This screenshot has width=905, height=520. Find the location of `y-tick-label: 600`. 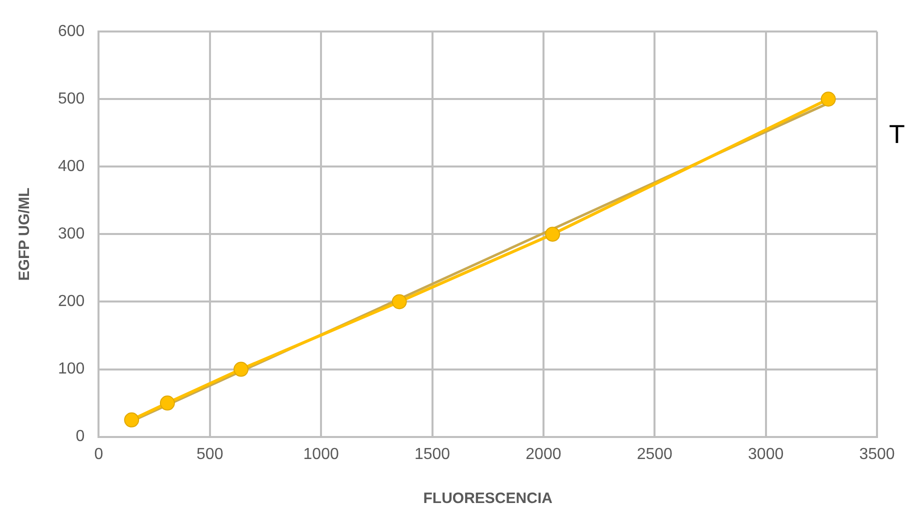

y-tick-label: 600 is located at coordinates (71, 31).